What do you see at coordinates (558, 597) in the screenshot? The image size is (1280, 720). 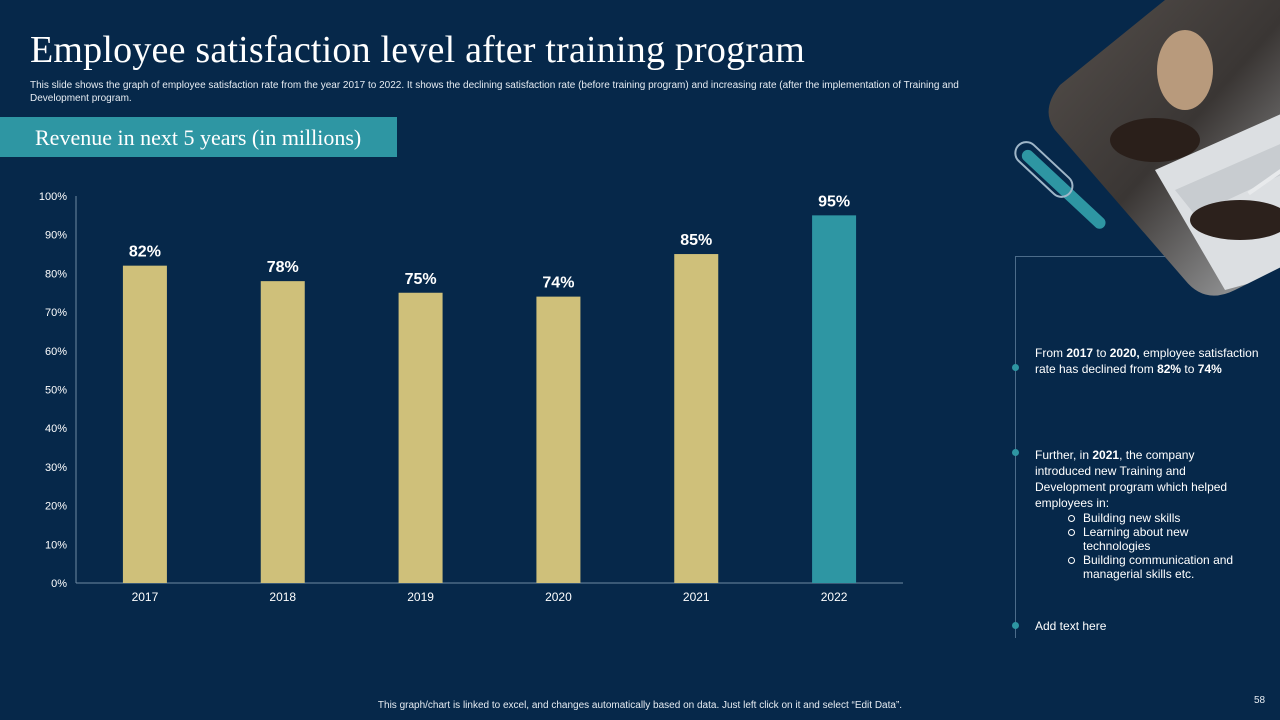 I see `x-tick-label: 2020` at bounding box center [558, 597].